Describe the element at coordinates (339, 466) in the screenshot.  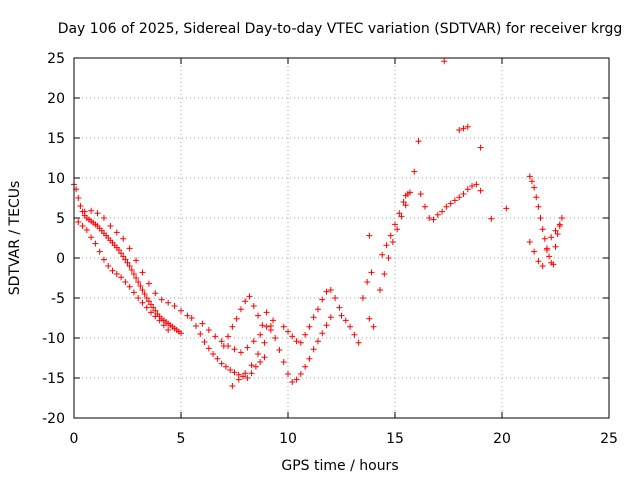
I see `x-axis-label: GPS time / hours` at that location.